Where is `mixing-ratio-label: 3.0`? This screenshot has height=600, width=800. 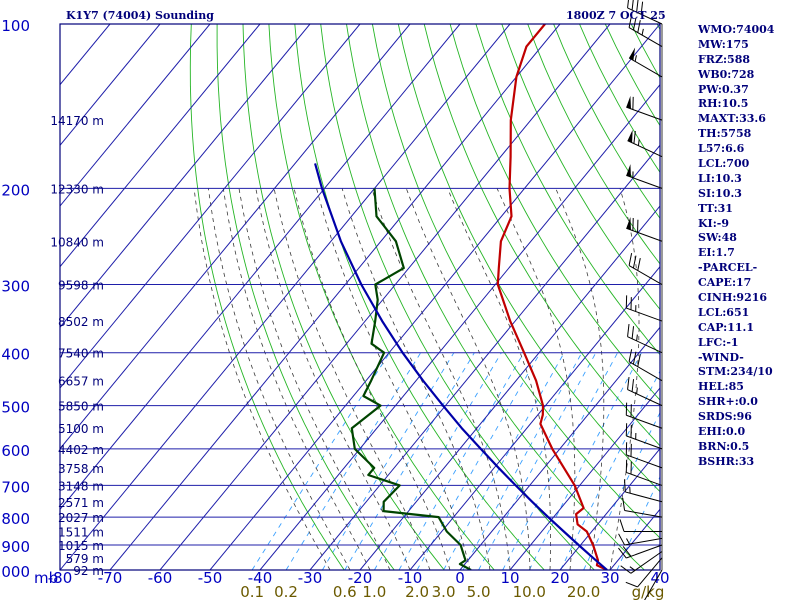
mixing-ratio-label: 3.0 is located at coordinates (444, 591).